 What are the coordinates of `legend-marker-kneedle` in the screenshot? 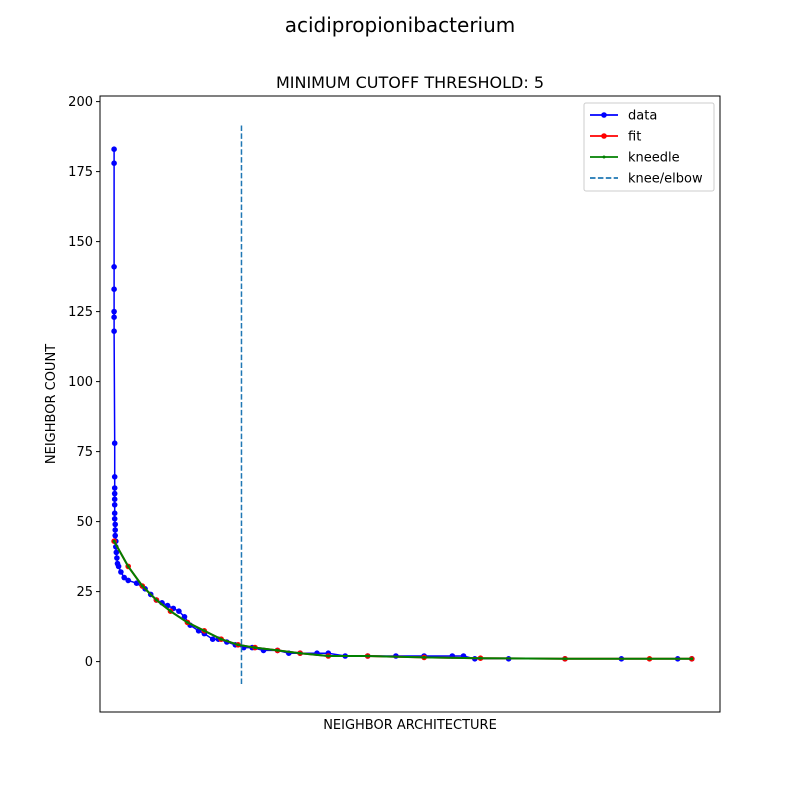 It's located at (604, 157).